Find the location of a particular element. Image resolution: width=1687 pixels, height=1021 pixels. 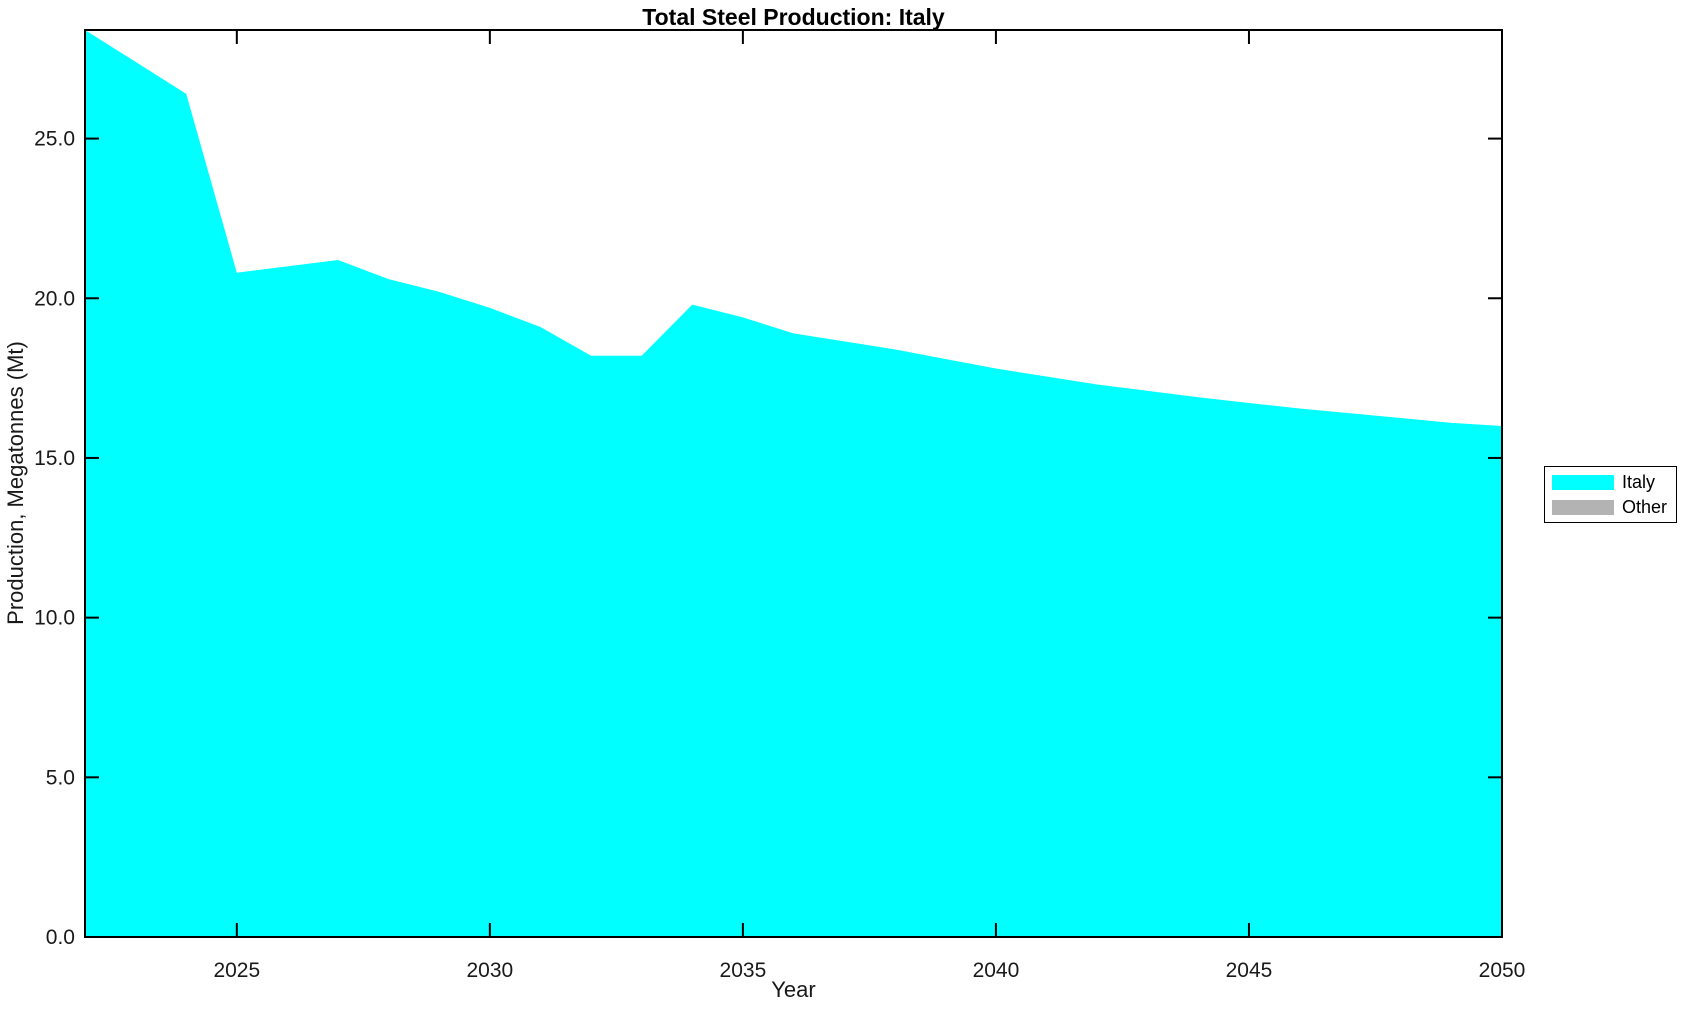

legend: Italy Other is located at coordinates (1610, 494).